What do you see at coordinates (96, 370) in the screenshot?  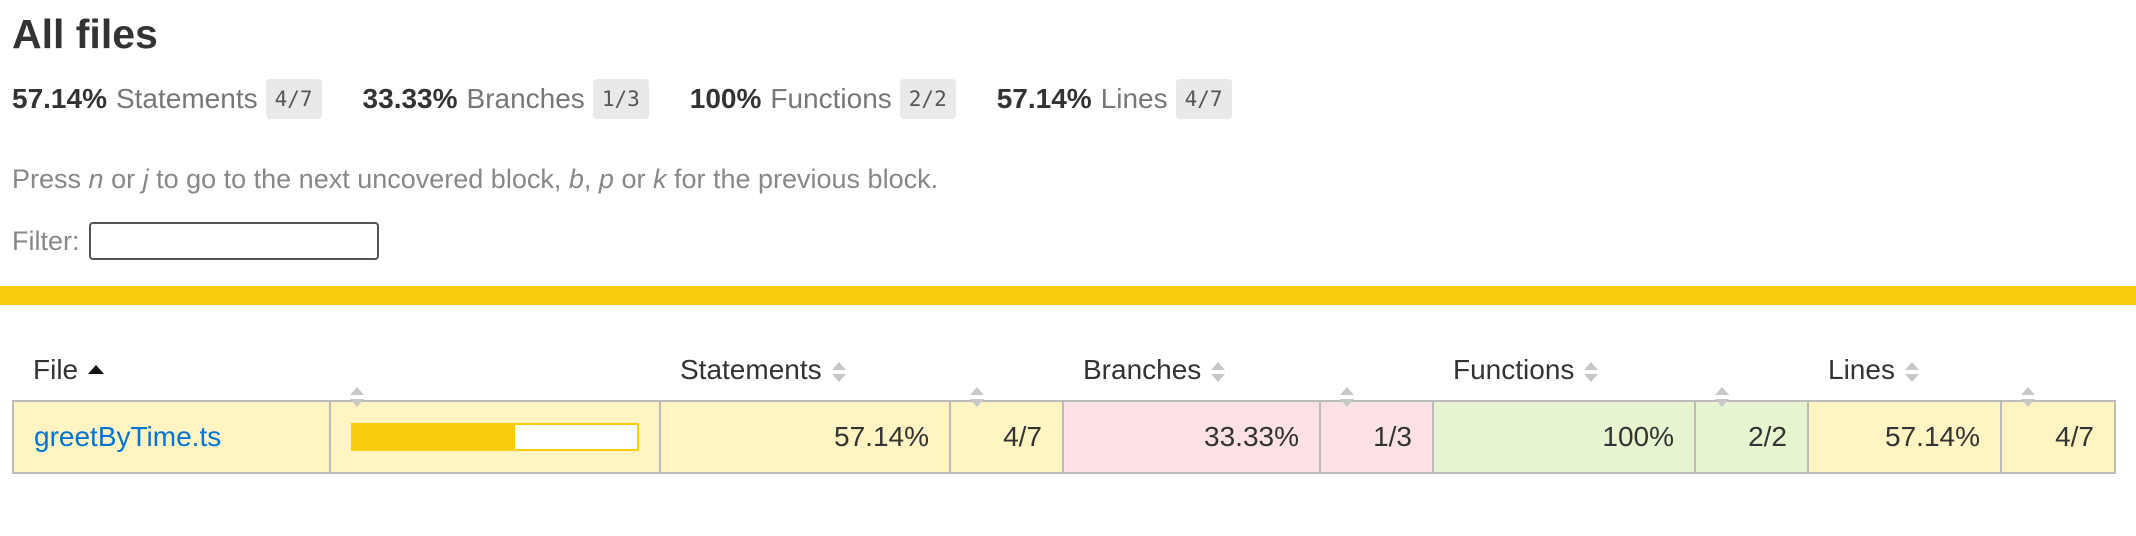 I see `sort-ascending-icon` at bounding box center [96, 370].